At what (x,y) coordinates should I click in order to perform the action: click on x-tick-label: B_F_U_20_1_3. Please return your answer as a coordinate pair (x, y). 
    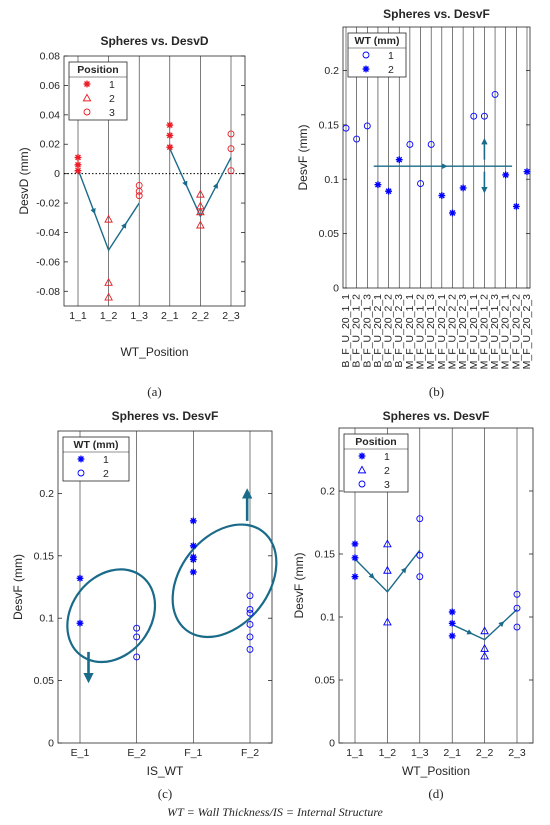
    Looking at the image, I should click on (367, 331).